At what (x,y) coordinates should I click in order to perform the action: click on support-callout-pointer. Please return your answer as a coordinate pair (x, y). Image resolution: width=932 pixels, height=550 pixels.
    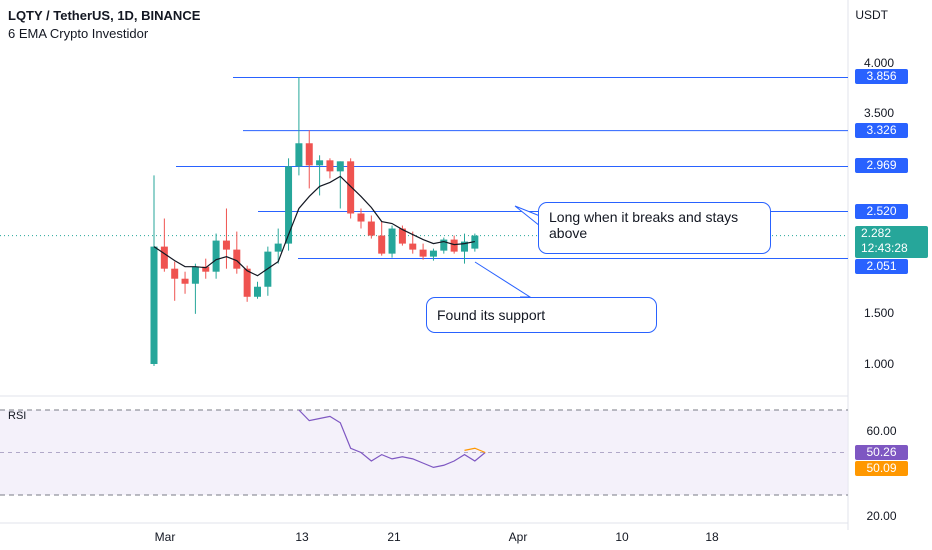
    Looking at the image, I should click on (503, 279).